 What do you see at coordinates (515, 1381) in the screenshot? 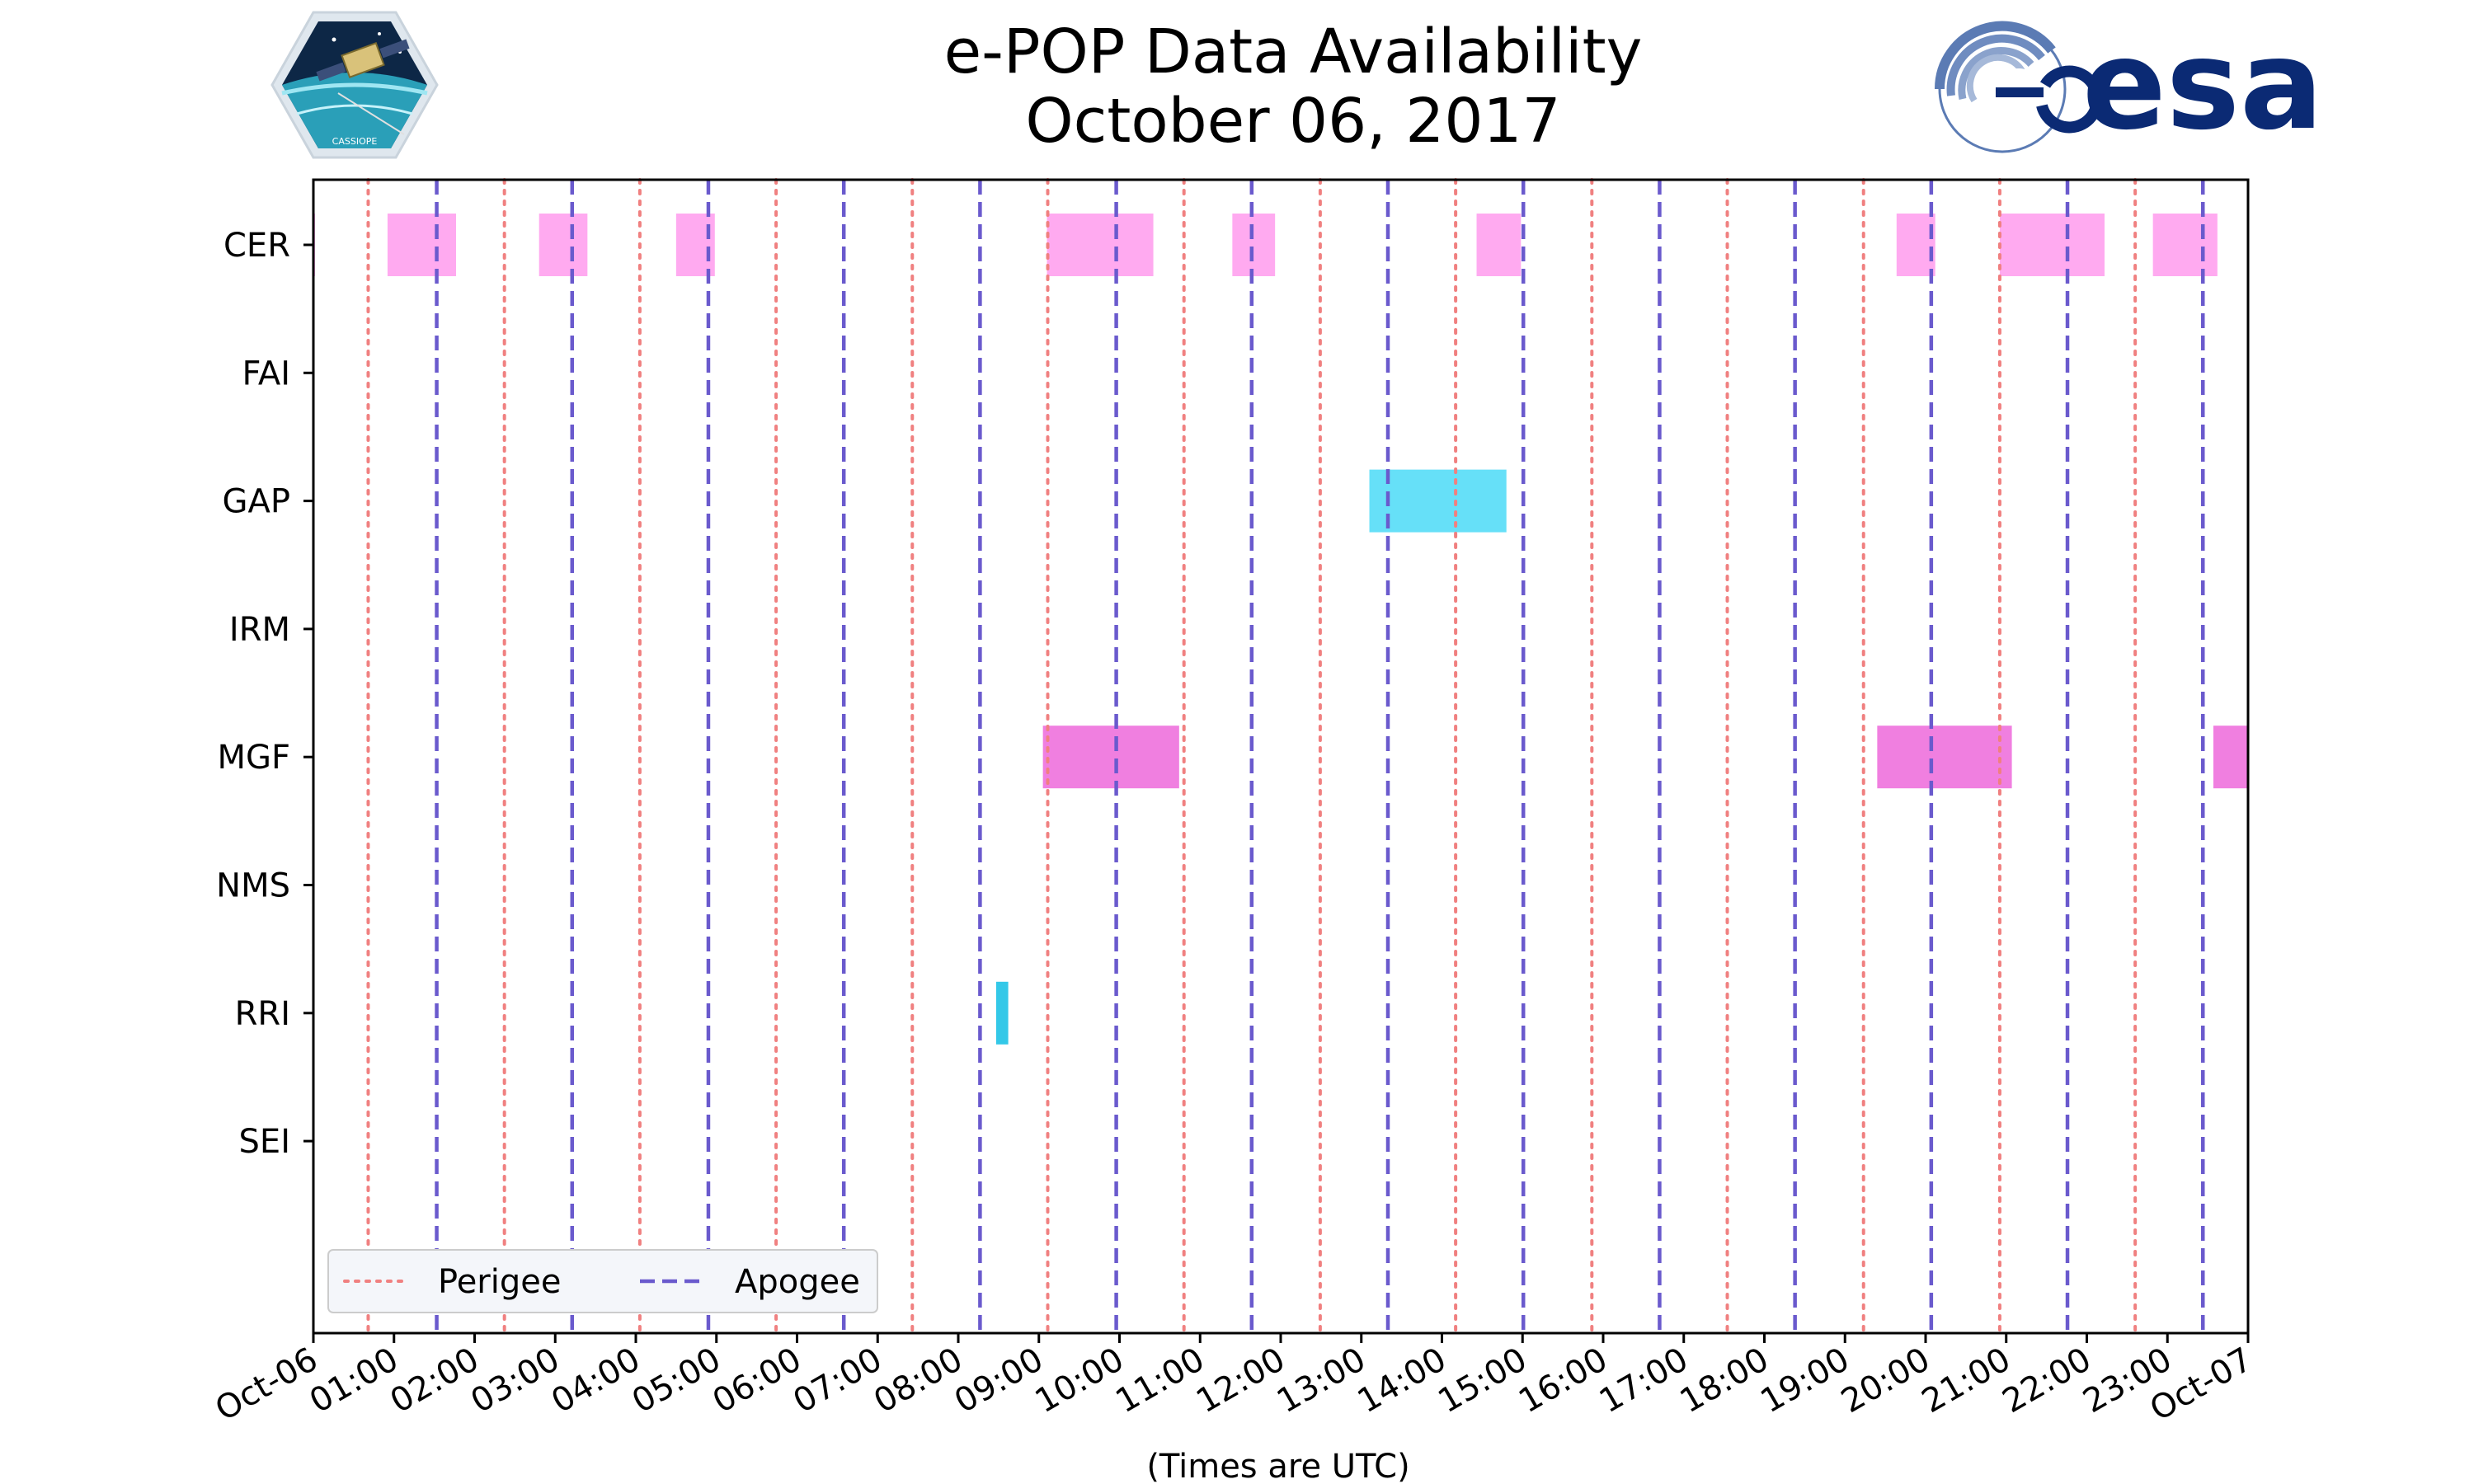
I see `x-tick-label: 03:00` at bounding box center [515, 1381].